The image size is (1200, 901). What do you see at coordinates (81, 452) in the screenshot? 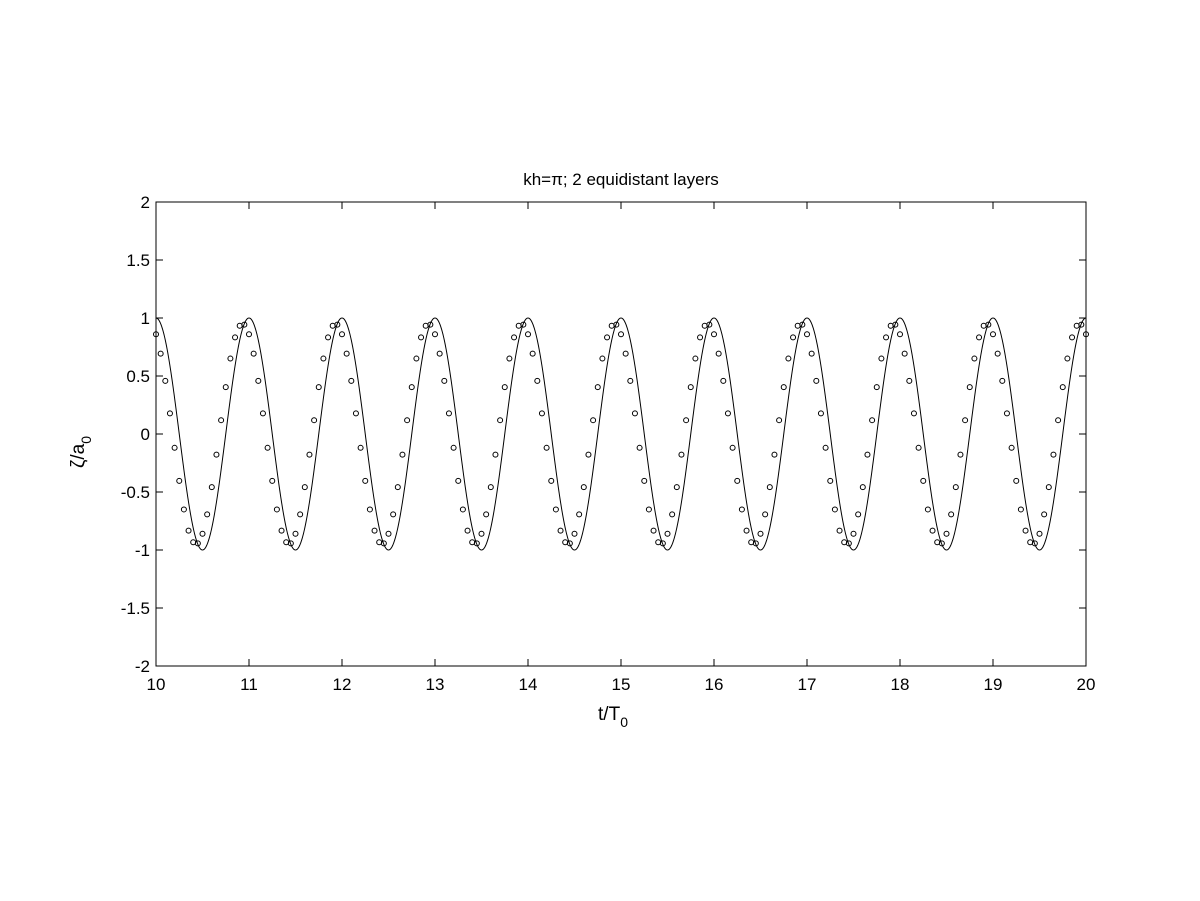
I see `y-axis-label: ζ/a0` at bounding box center [81, 452].